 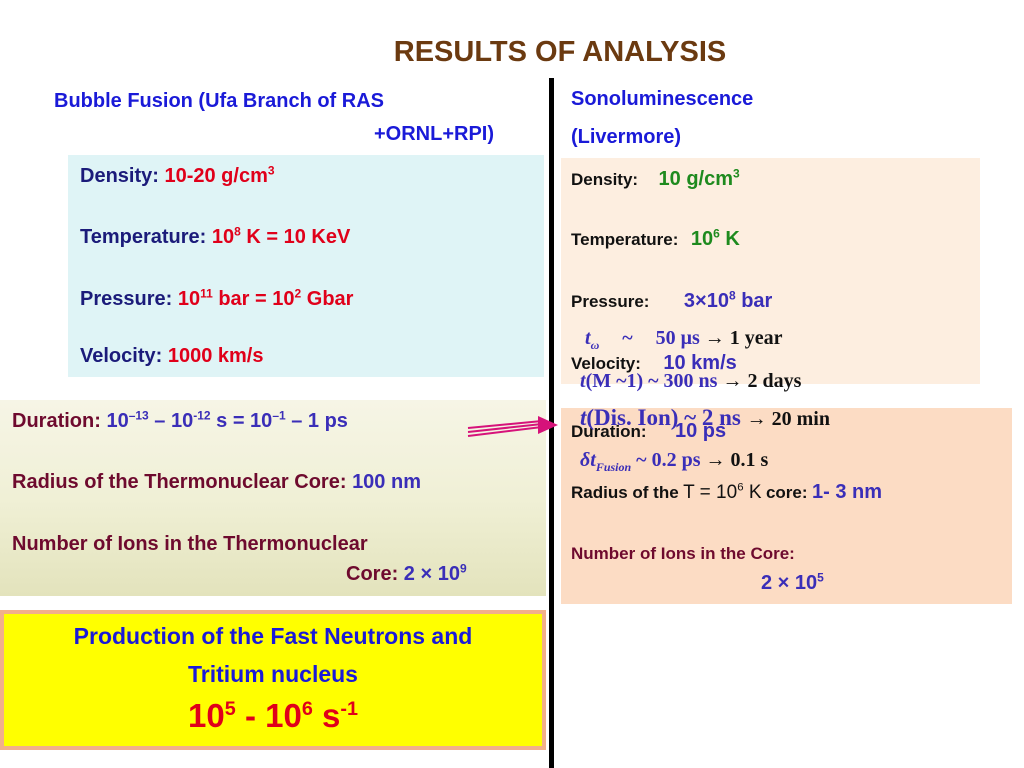 I want to click on right-radius-label: Radius of the, so click(x=625, y=492).